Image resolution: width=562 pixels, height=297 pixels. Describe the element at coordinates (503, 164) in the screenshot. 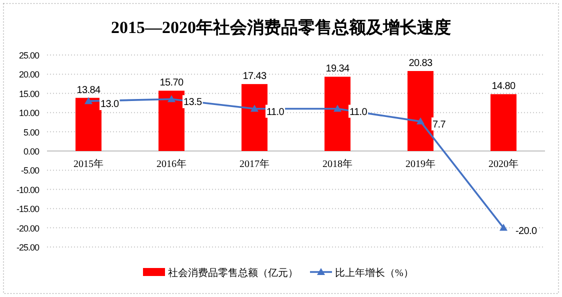

I see `x-tick-label: 2020年` at that location.